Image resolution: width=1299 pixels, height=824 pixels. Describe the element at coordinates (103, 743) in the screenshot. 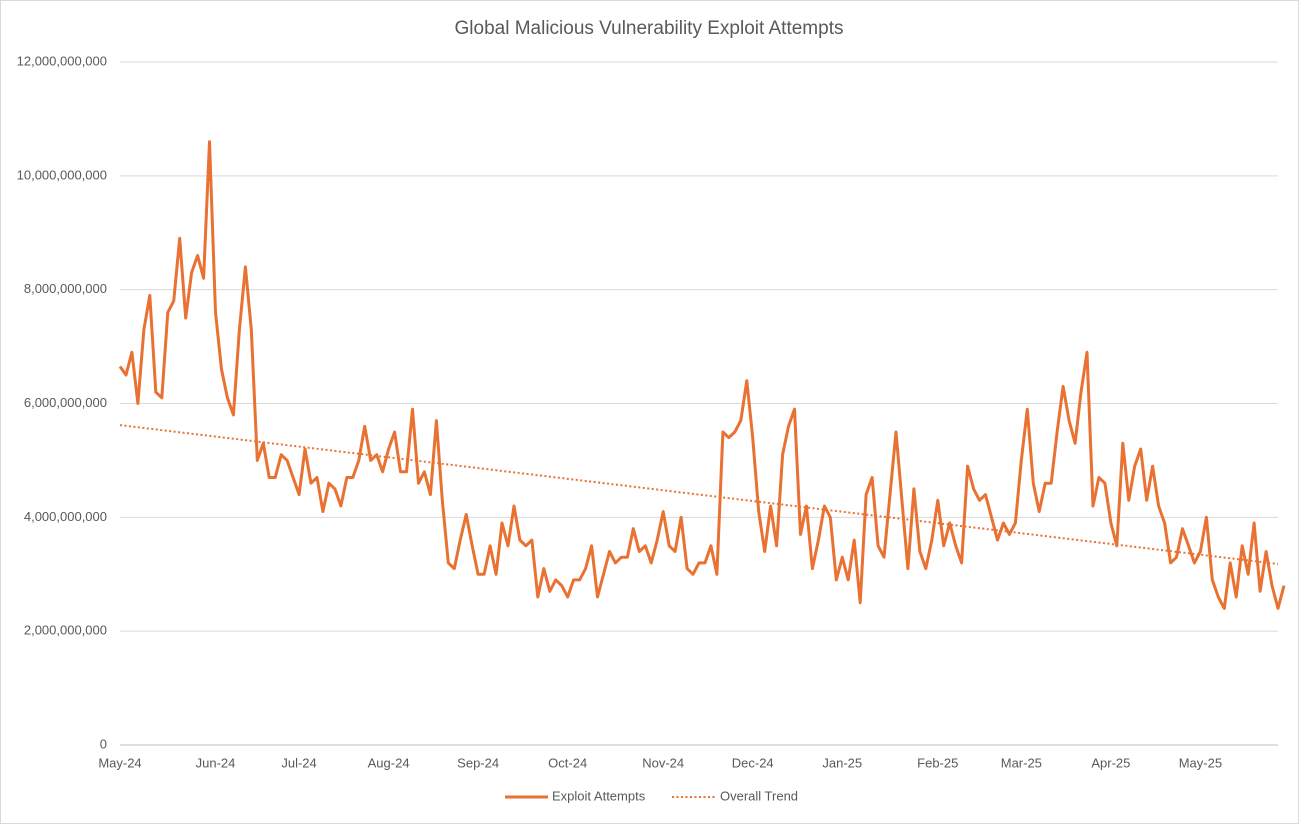

I see `y-tick-label: 0` at that location.